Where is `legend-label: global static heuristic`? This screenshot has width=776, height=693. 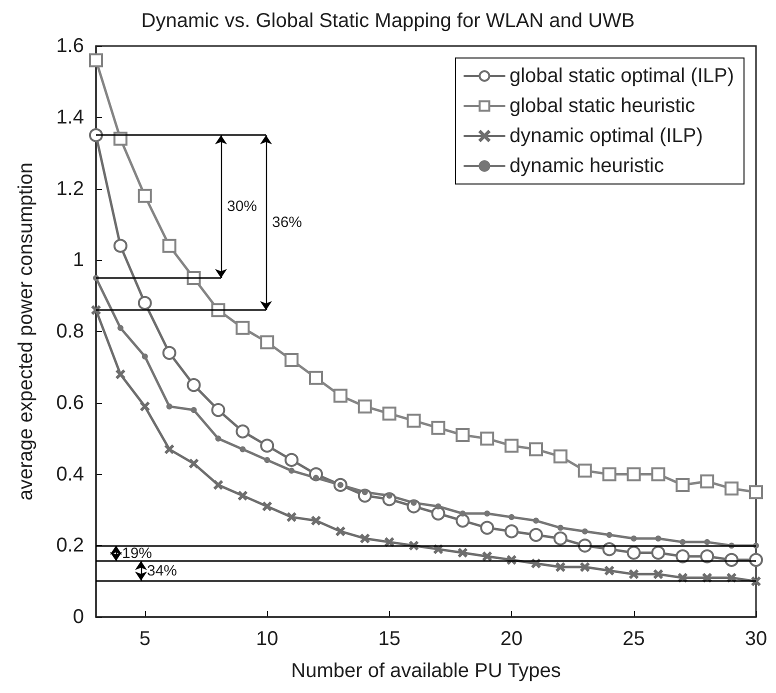 legend-label: global static heuristic is located at coordinates (602, 106).